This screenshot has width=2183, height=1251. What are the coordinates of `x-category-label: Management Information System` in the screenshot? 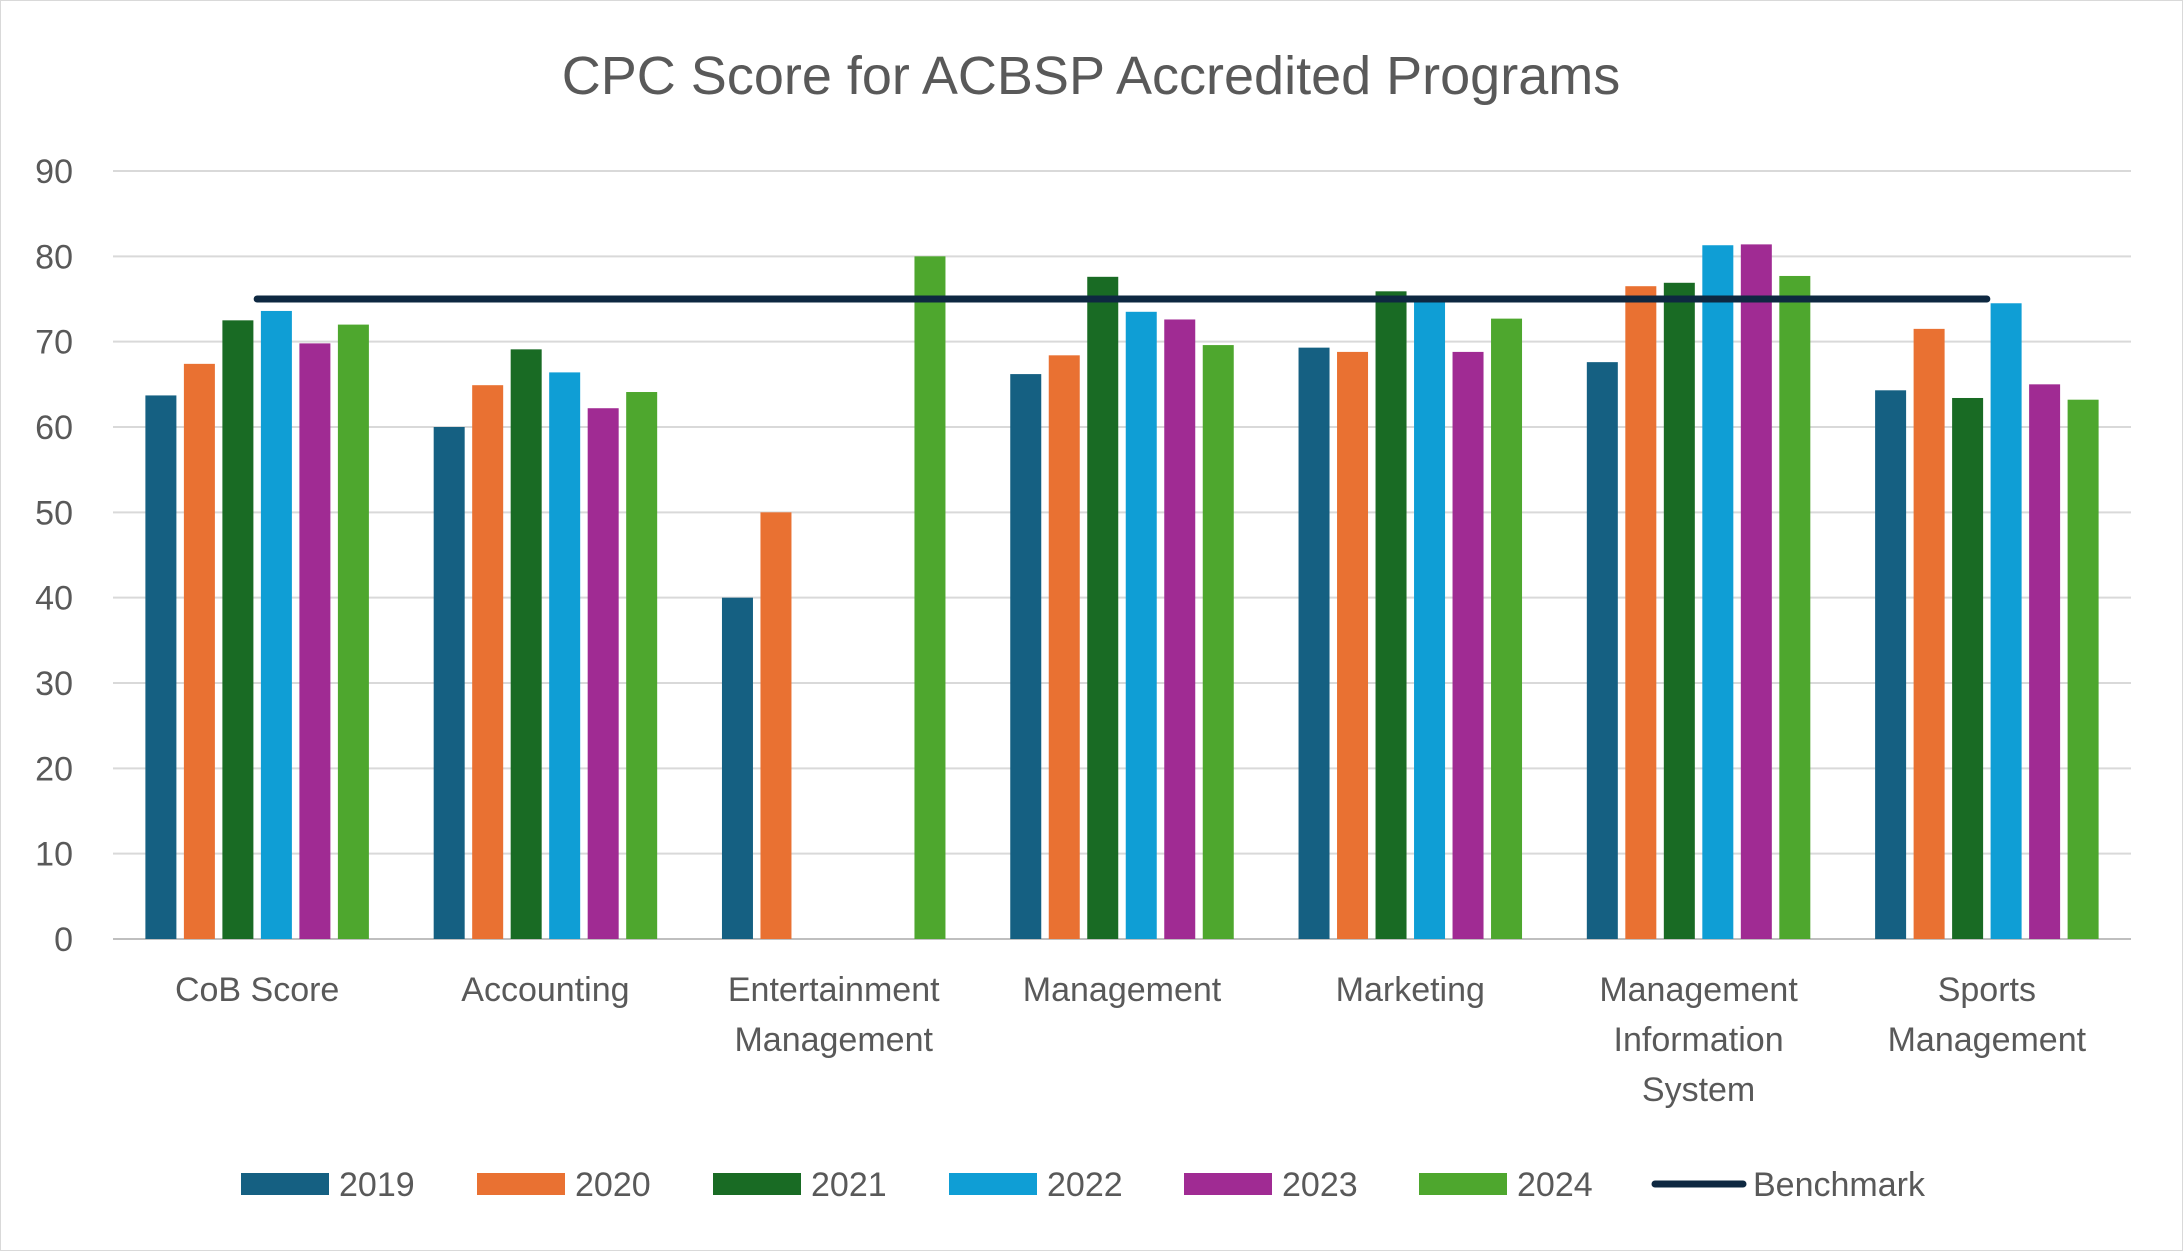 It's located at (1698, 1040).